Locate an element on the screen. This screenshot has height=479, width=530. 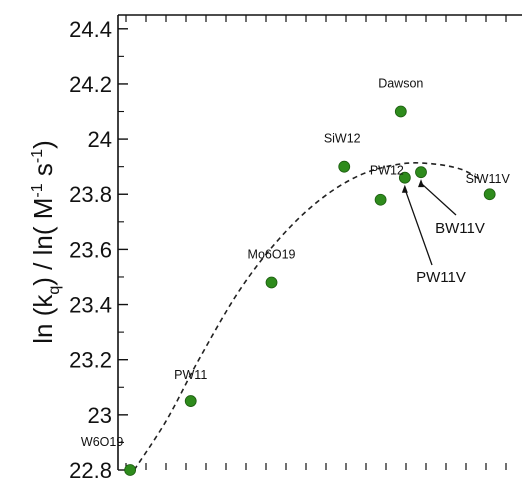
point-label: SiW12 is located at coordinates (342, 139).